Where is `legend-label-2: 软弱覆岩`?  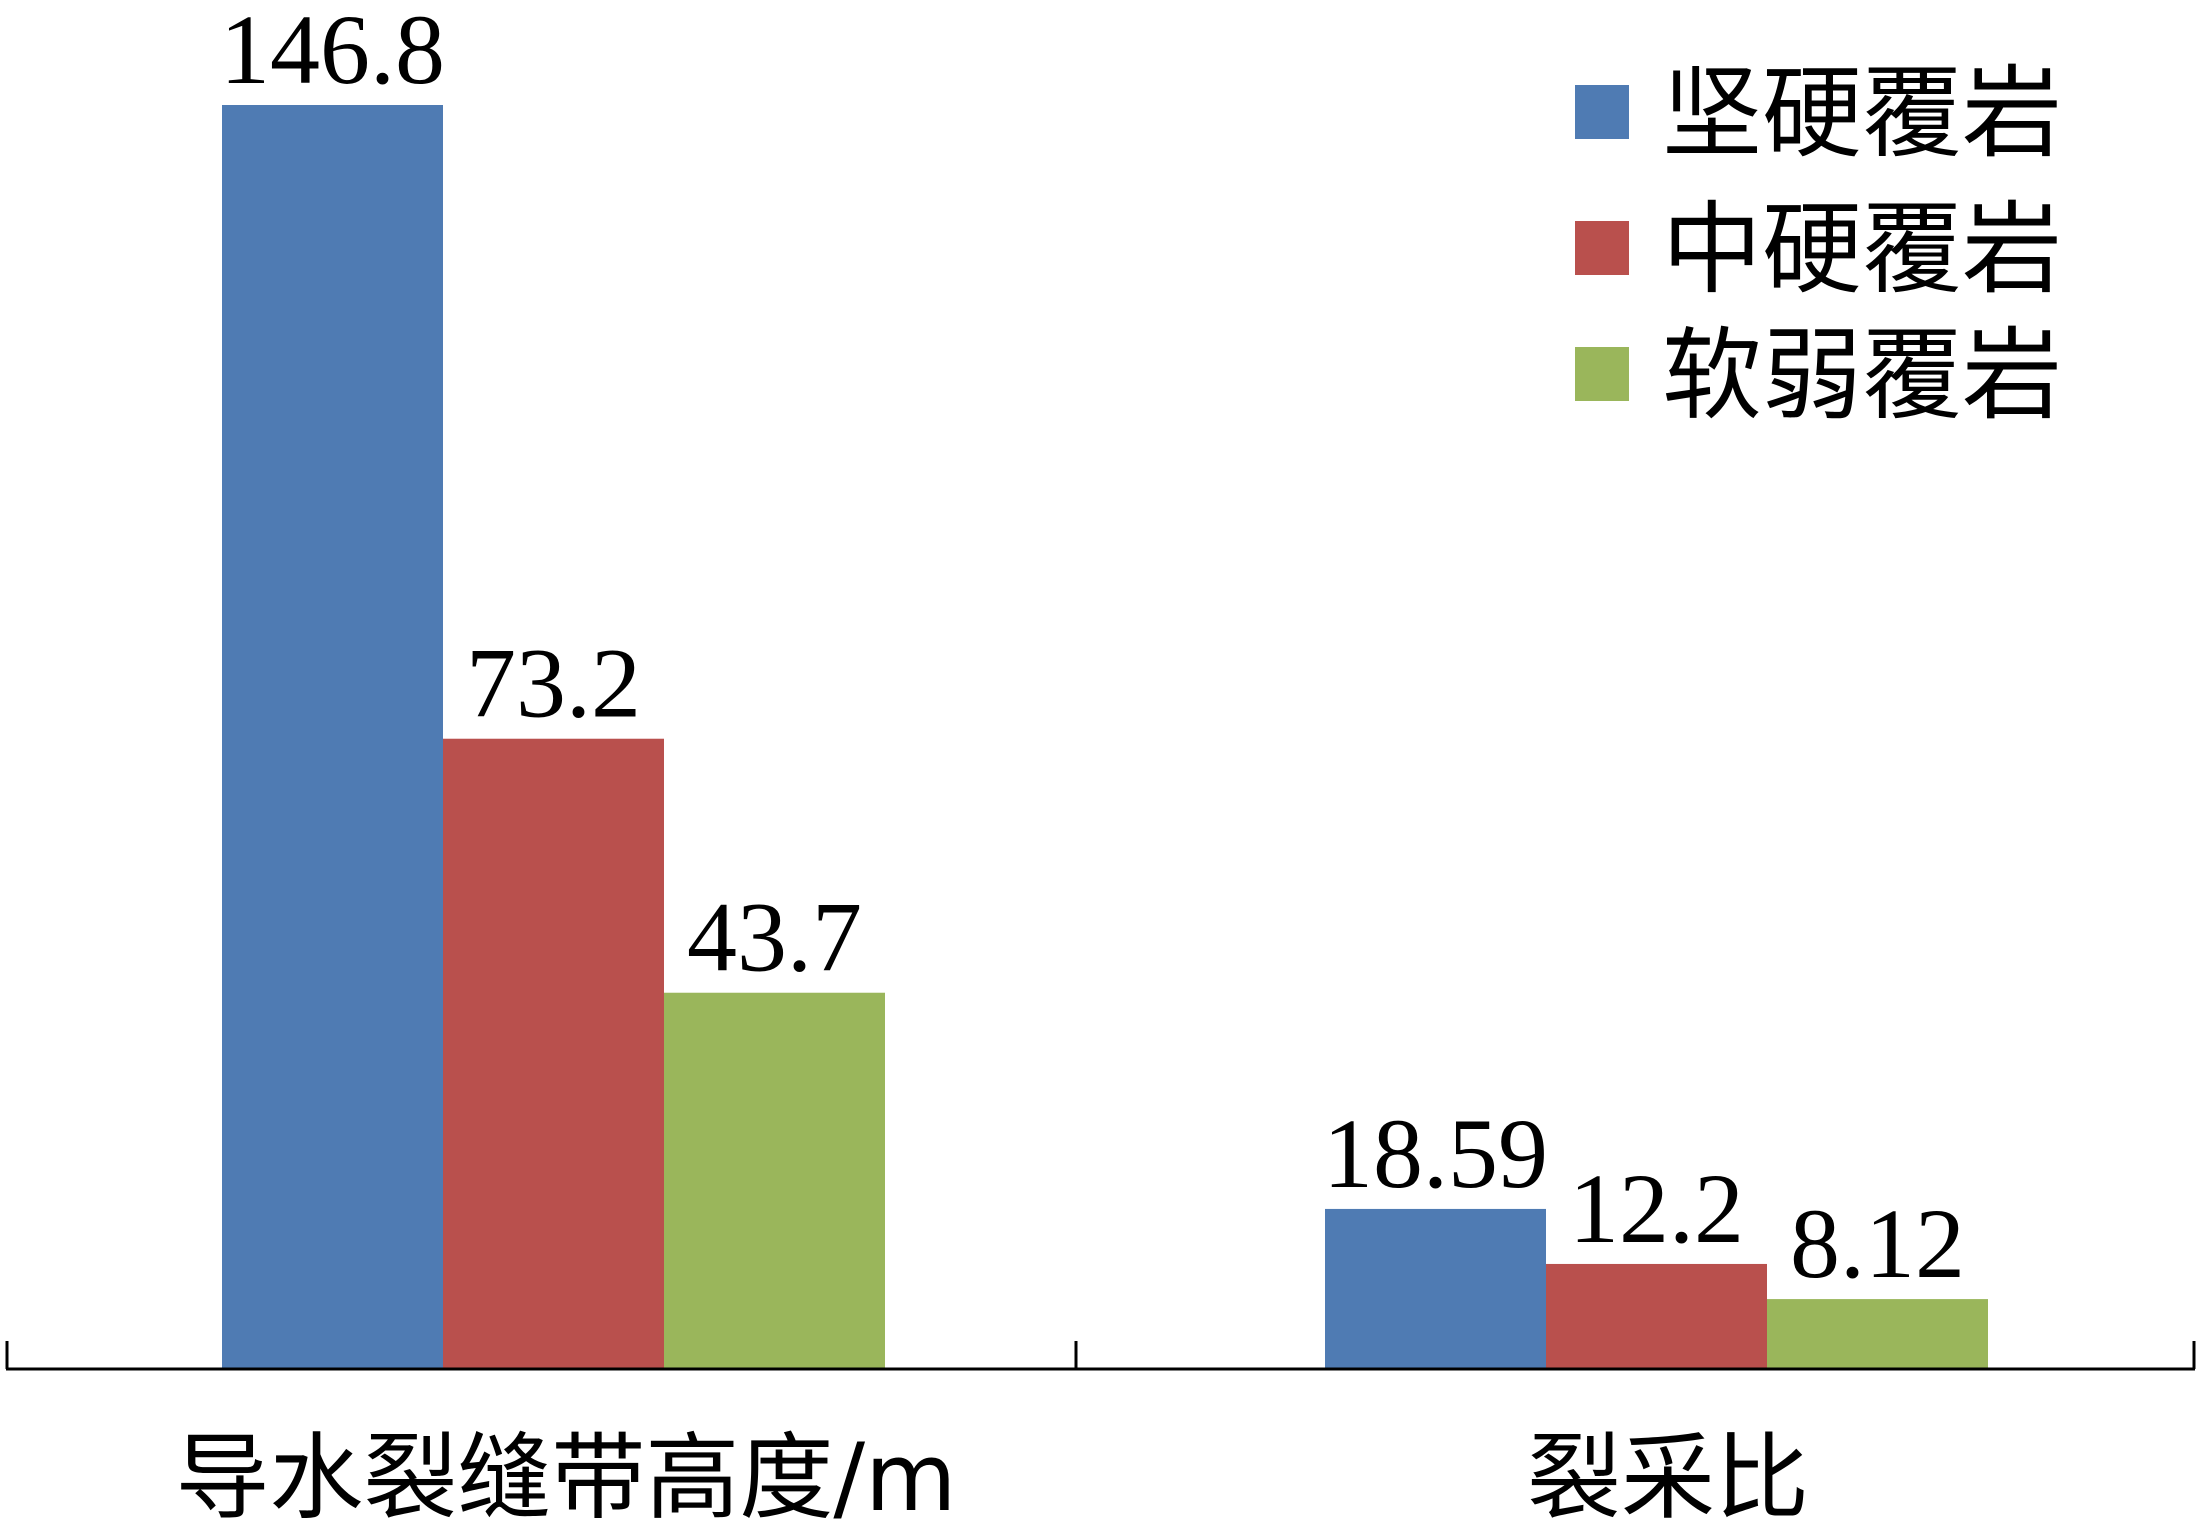
legend-label-2: 软弱覆岩 is located at coordinates (1862, 375).